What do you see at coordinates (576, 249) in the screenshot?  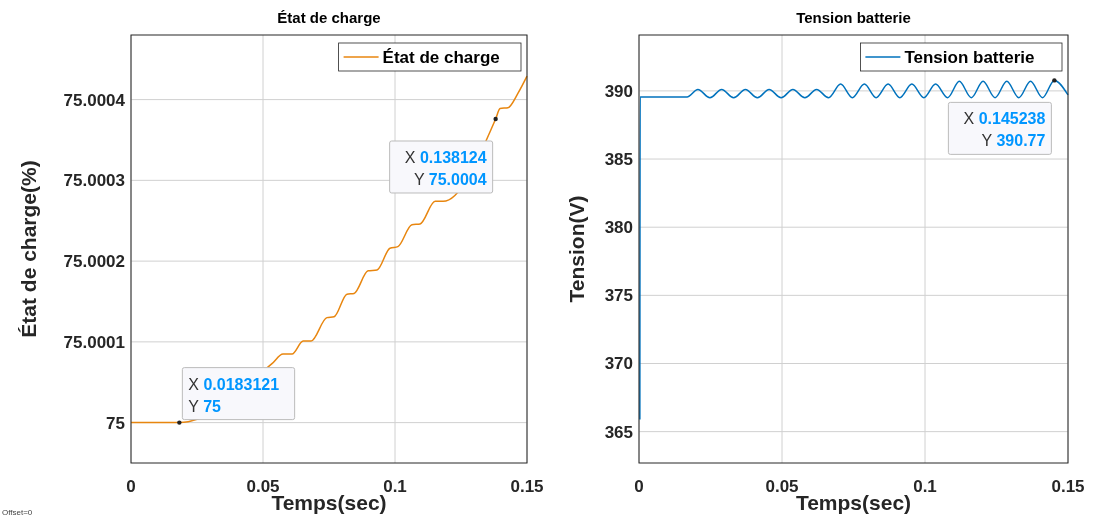 I see `y-axis-title: Tension(V)` at bounding box center [576, 249].